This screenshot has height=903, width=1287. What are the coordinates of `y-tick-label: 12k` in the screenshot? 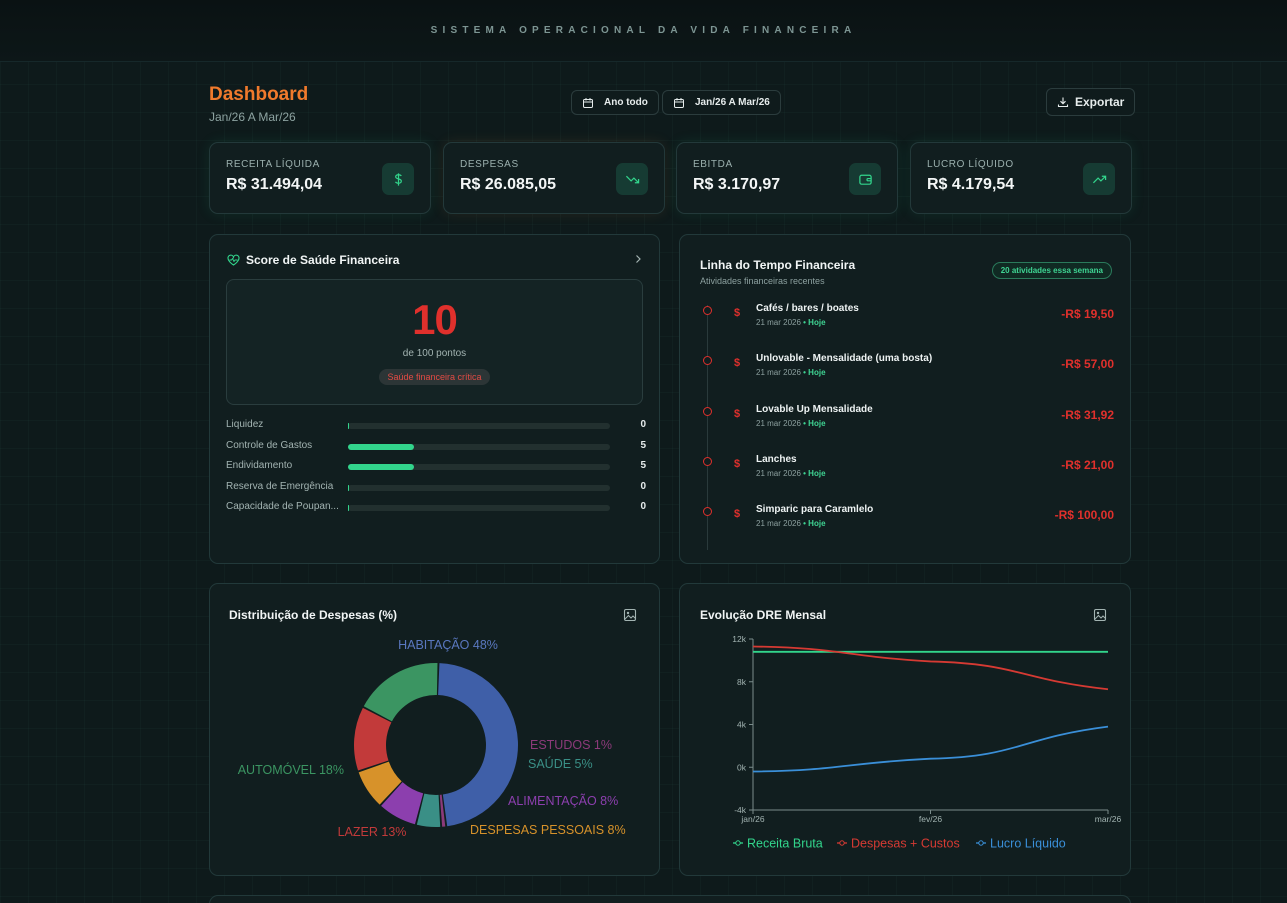 It's located at (739, 639).